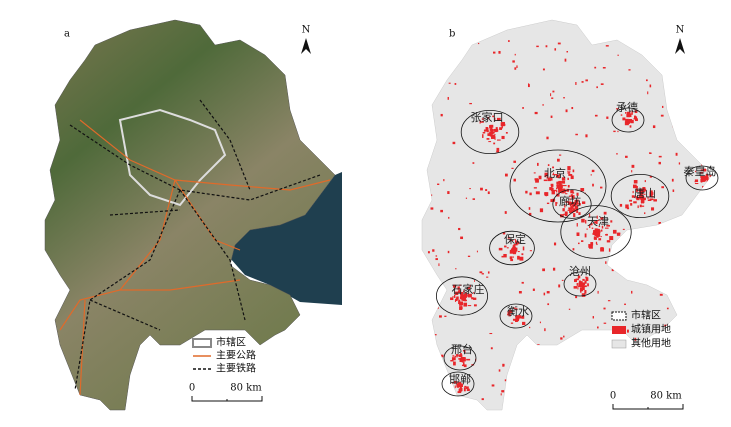  I want to click on north-label: N, so click(306, 30).